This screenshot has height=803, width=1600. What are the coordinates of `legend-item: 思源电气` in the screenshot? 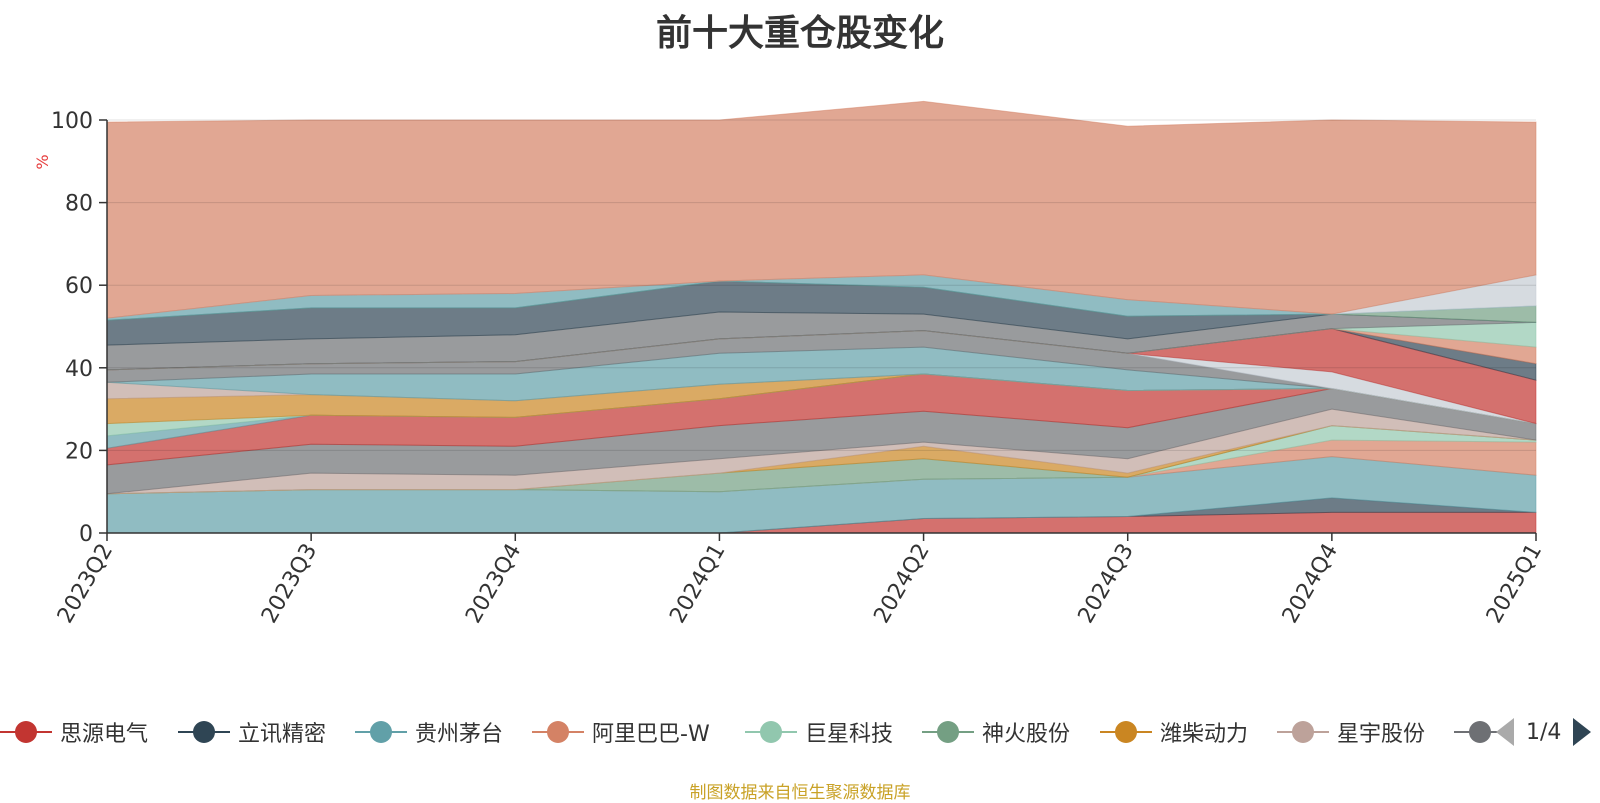 It's located at (74, 732).